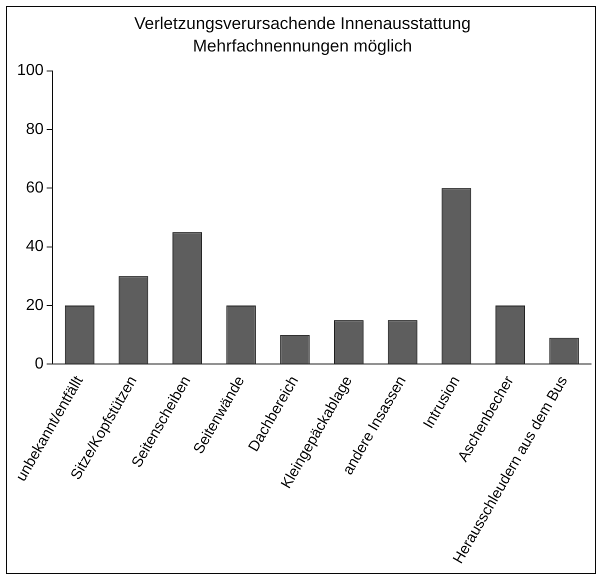  Describe the element at coordinates (302, 23) in the screenshot. I see `chart-title: Verletzungsverursachende Innenausstattung` at that location.